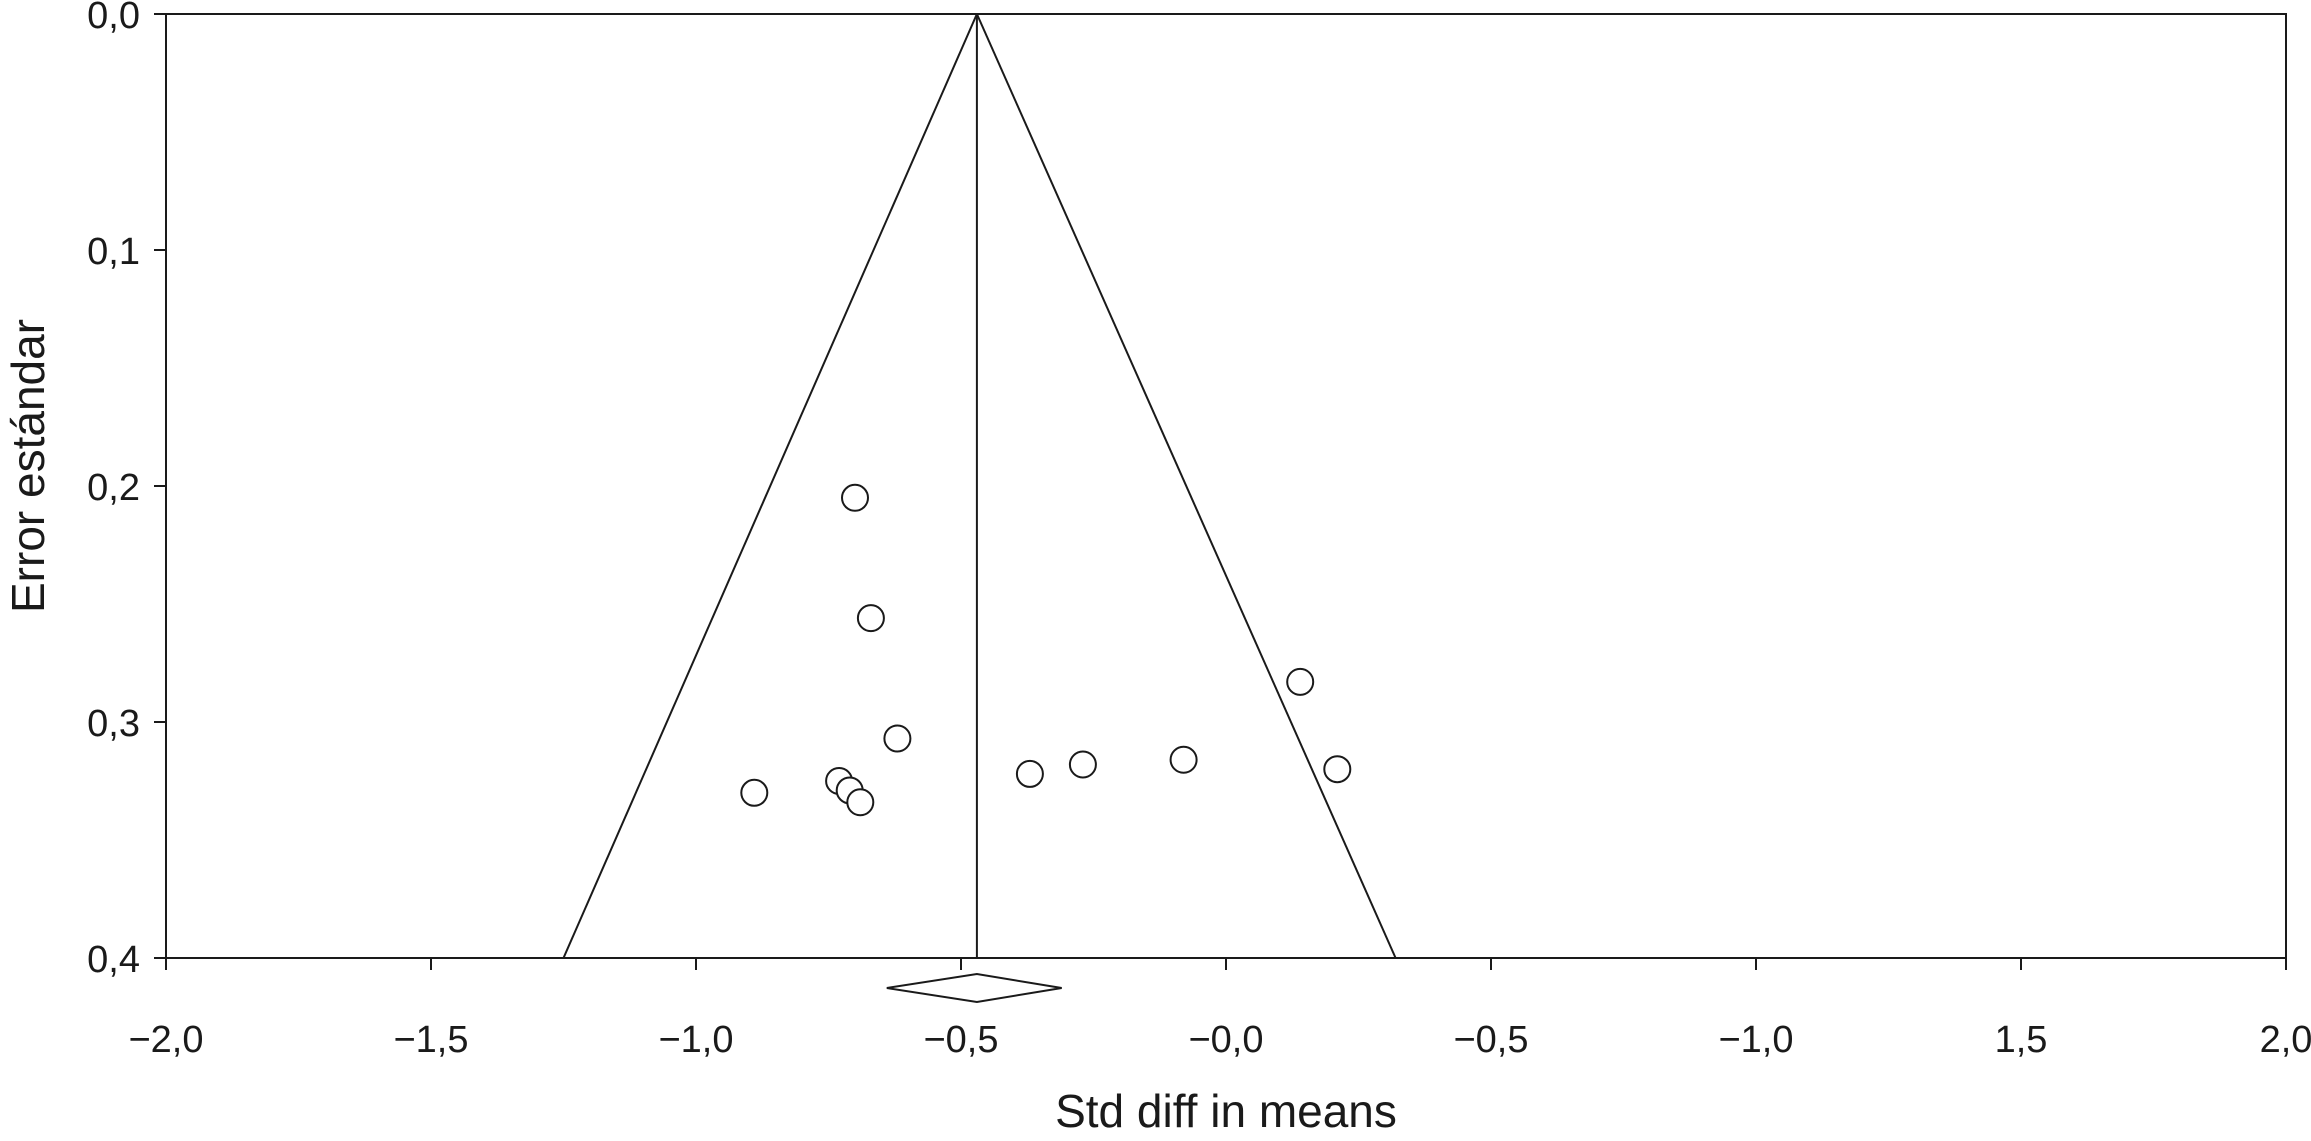 The width and height of the screenshot is (2311, 1141). What do you see at coordinates (430, 1040) in the screenshot?
I see `x-tick-label: −1,5` at bounding box center [430, 1040].